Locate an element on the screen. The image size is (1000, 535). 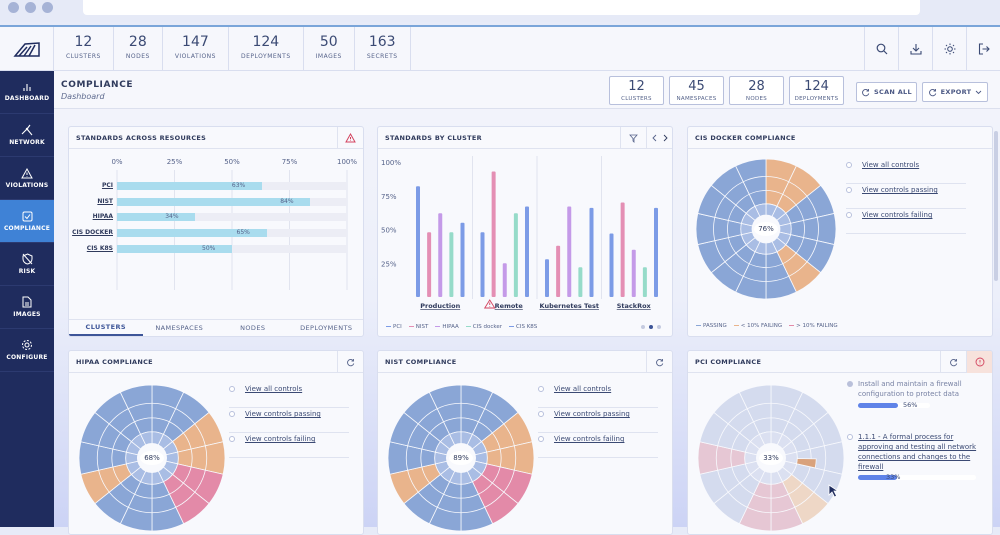
download-button is located at coordinates (915, 49).